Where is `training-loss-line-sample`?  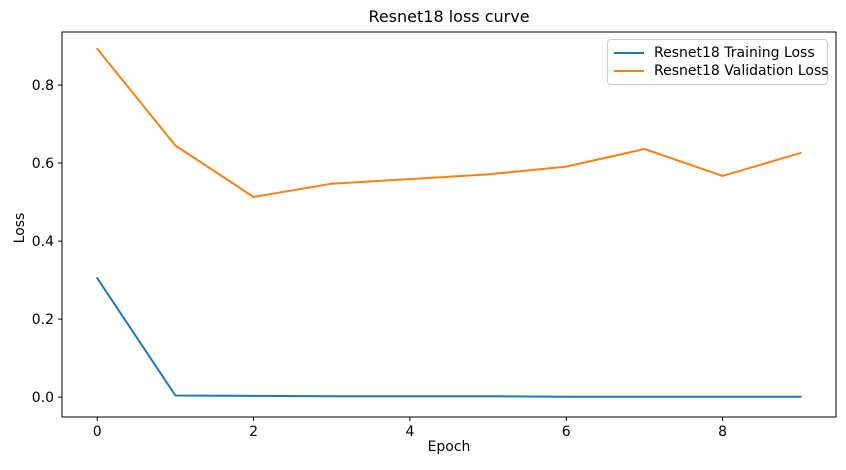
training-loss-line-sample is located at coordinates (629, 53).